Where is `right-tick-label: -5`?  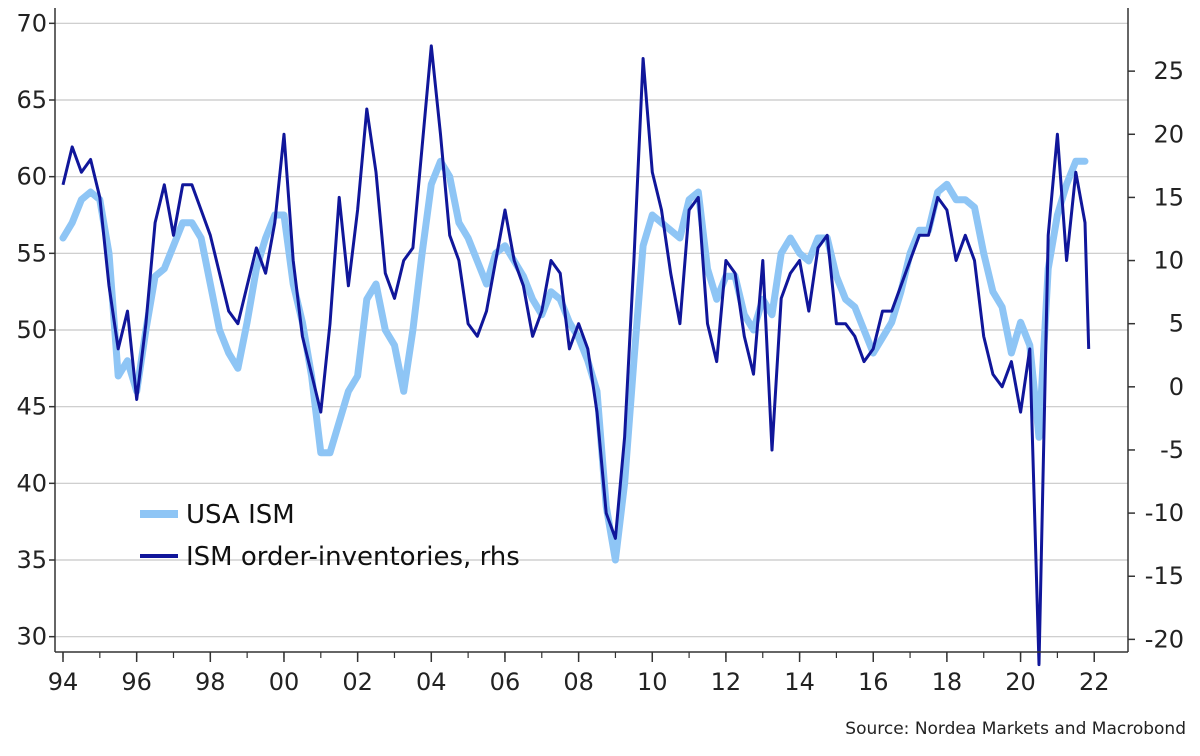 right-tick-label: -5 is located at coordinates (1172, 450).